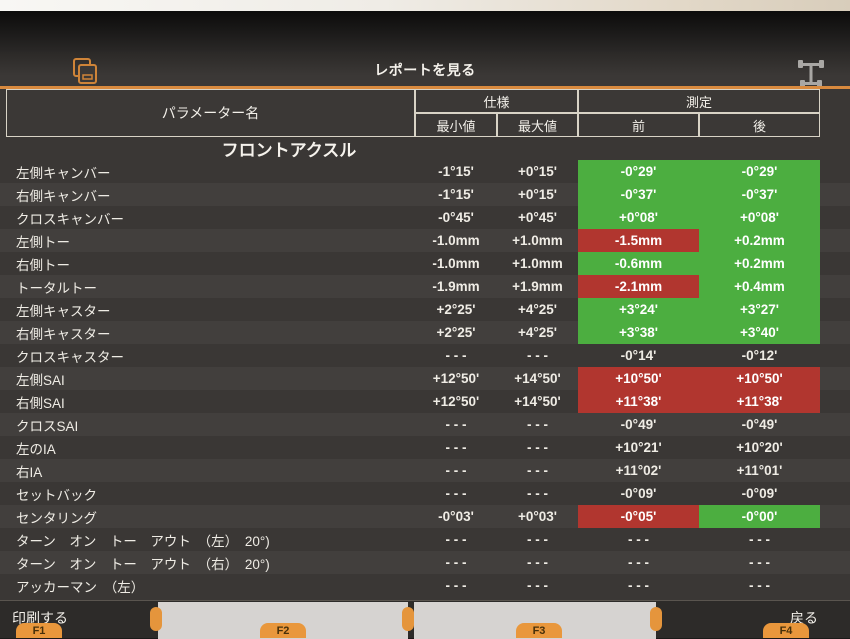 This screenshot has height=639, width=850. Describe the element at coordinates (425, 217) in the screenshot. I see `table-row: クロスキャンバー -0°45' +0°45' +0°08' +0°08'` at that location.